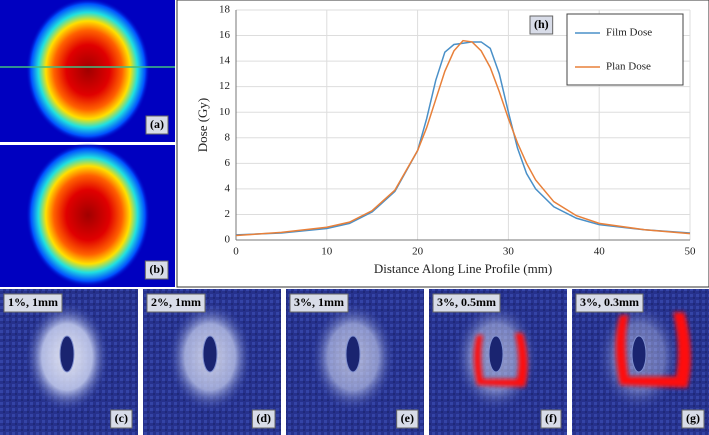 This screenshot has height=435, width=709. I want to click on y-tick-label: 14, so click(225, 61).